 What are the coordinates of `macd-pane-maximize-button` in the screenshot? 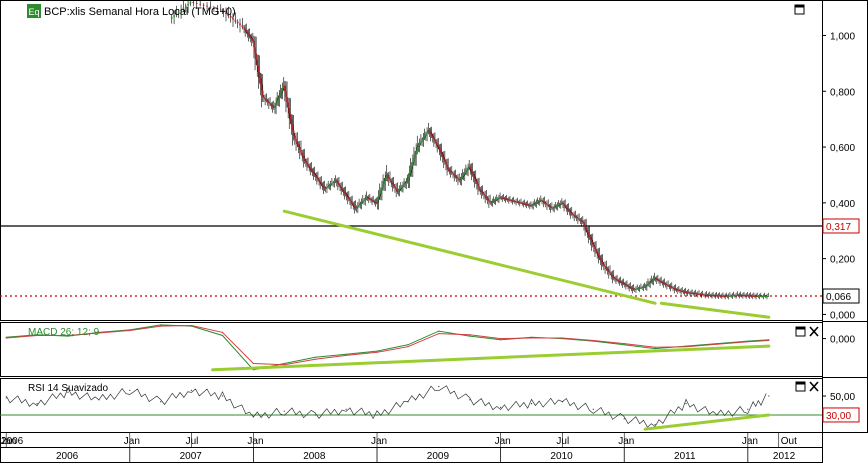 It's located at (800, 331).